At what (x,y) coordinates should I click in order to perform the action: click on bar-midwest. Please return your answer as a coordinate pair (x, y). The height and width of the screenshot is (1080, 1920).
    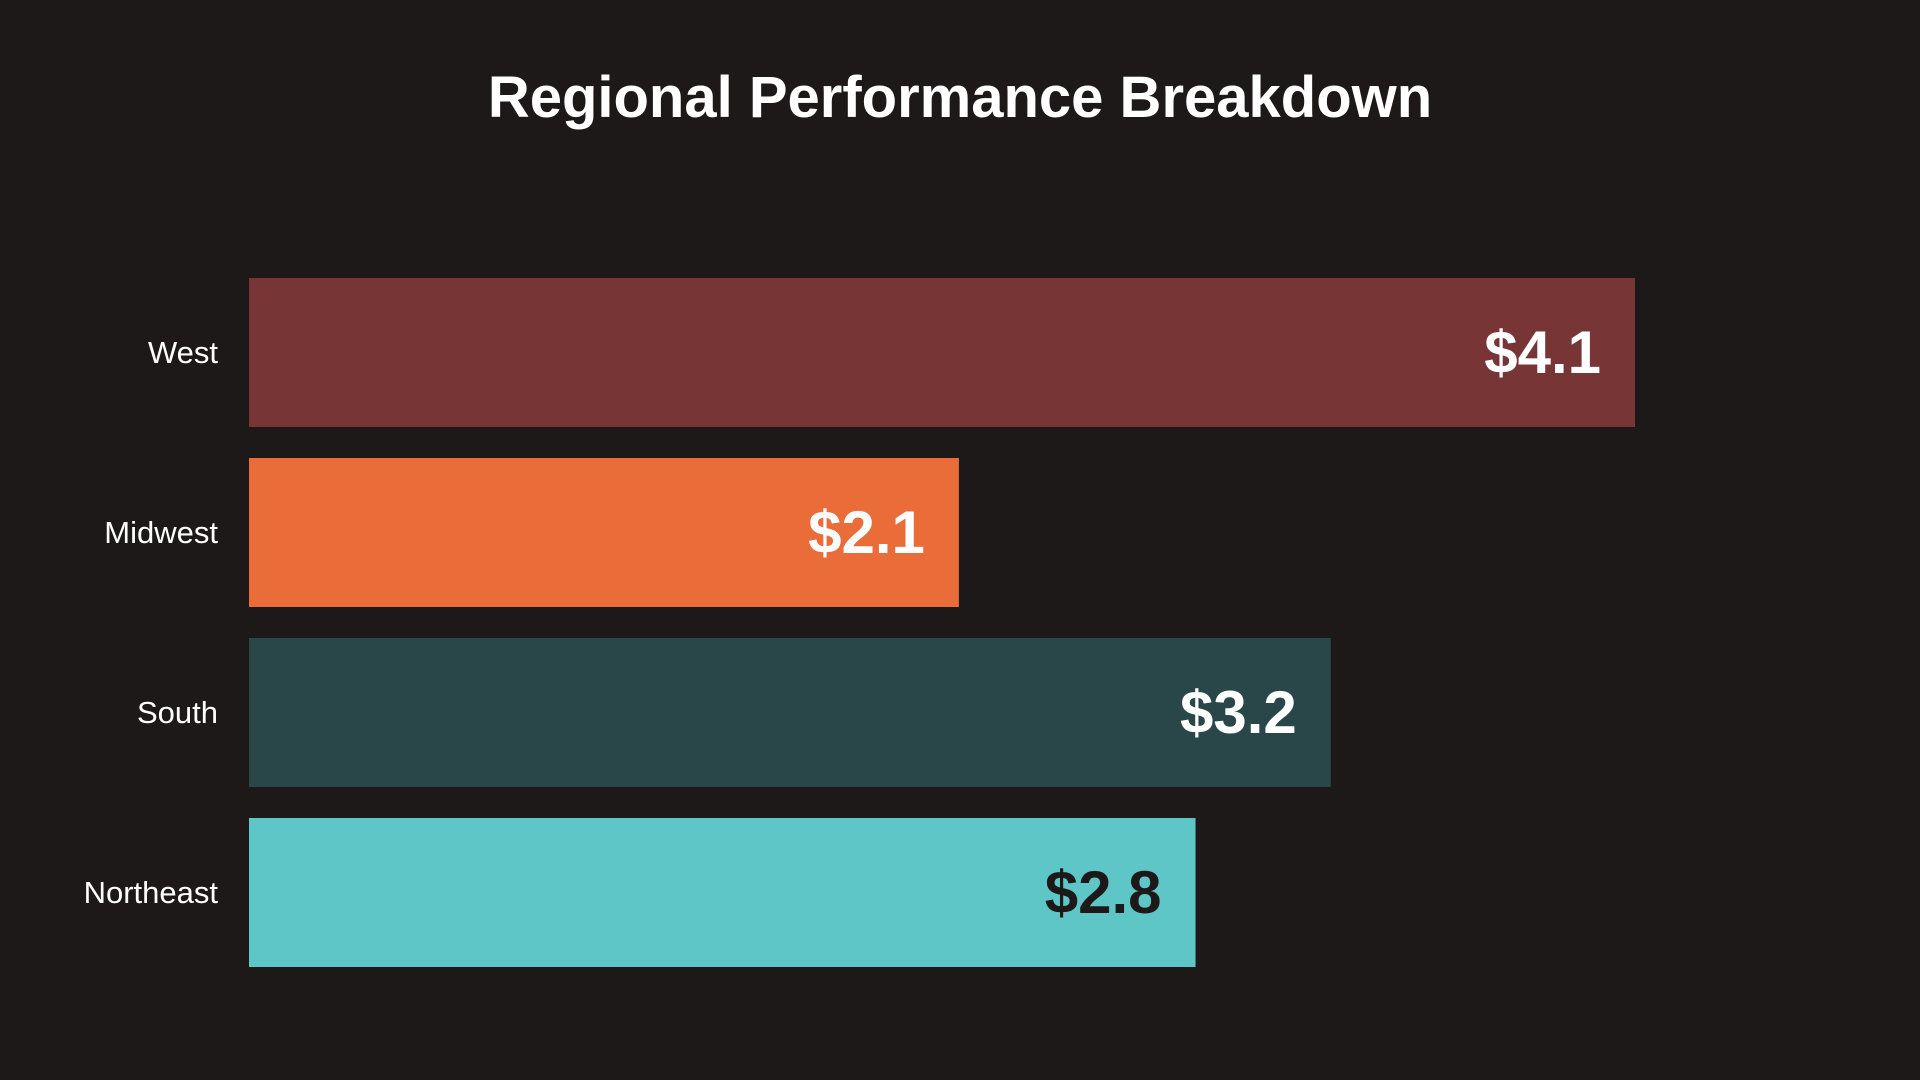
    Looking at the image, I should click on (604, 532).